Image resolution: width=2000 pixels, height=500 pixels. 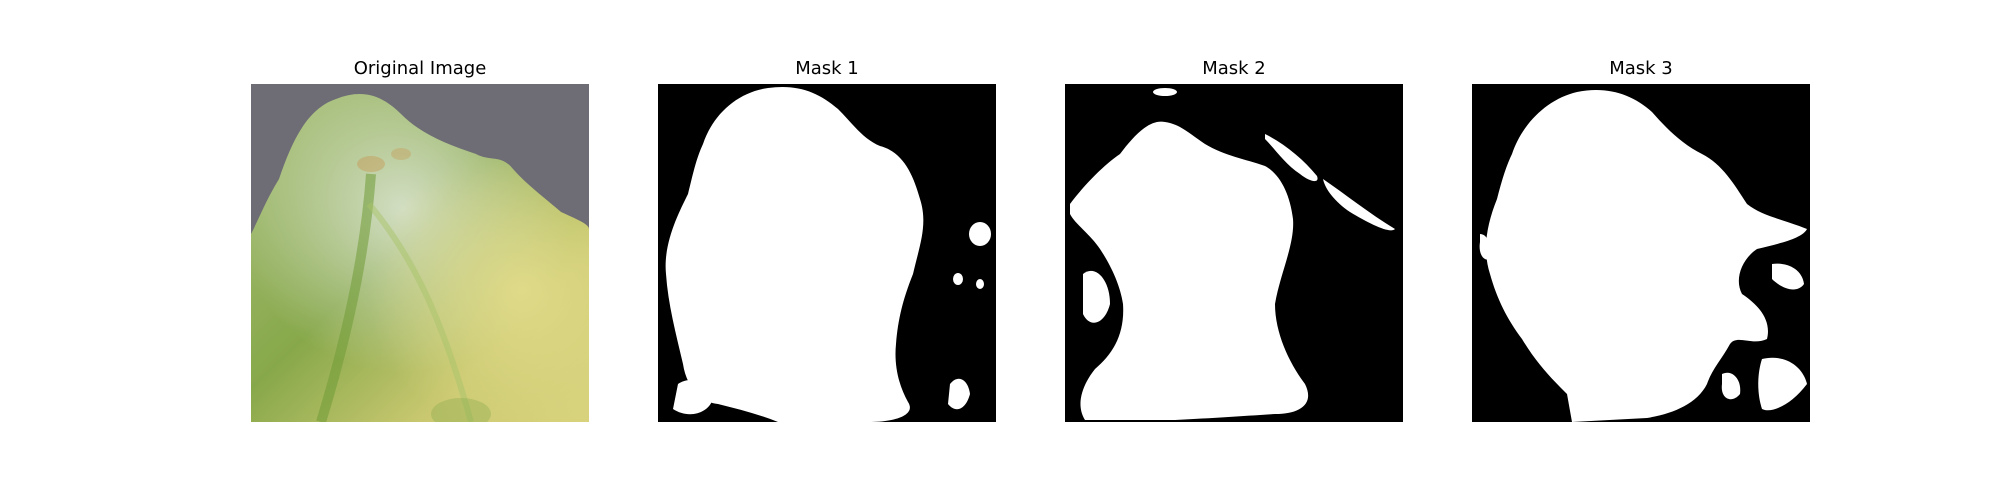 I want to click on leaf-photo, so click(x=420, y=253).